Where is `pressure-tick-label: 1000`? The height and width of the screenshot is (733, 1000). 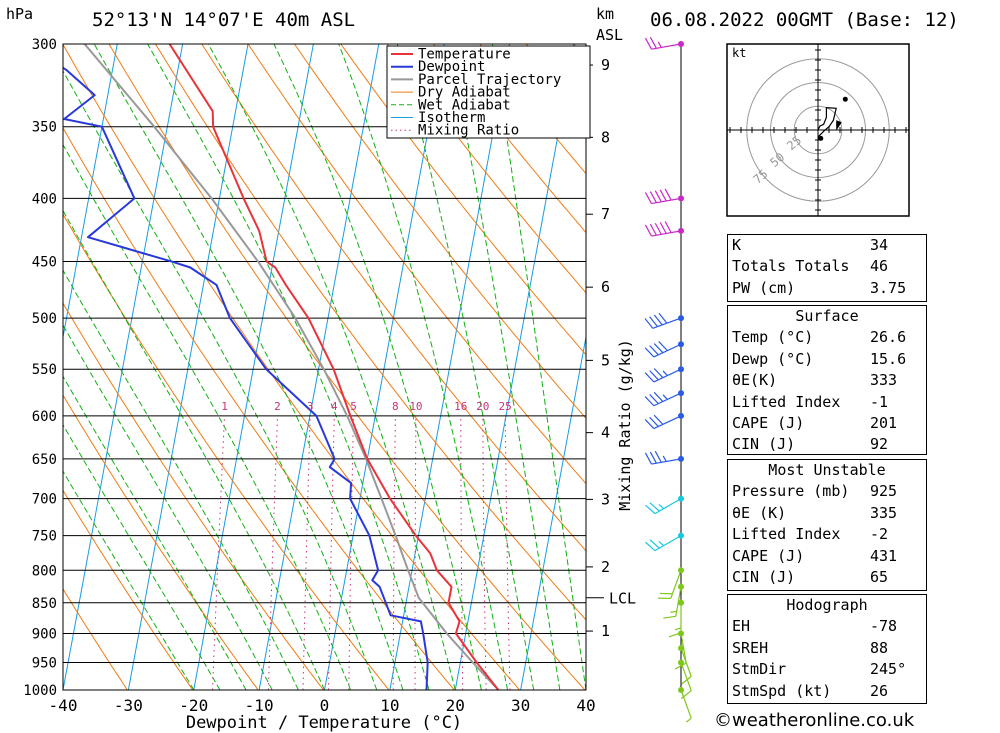 pressure-tick-label: 1000 is located at coordinates (40, 691).